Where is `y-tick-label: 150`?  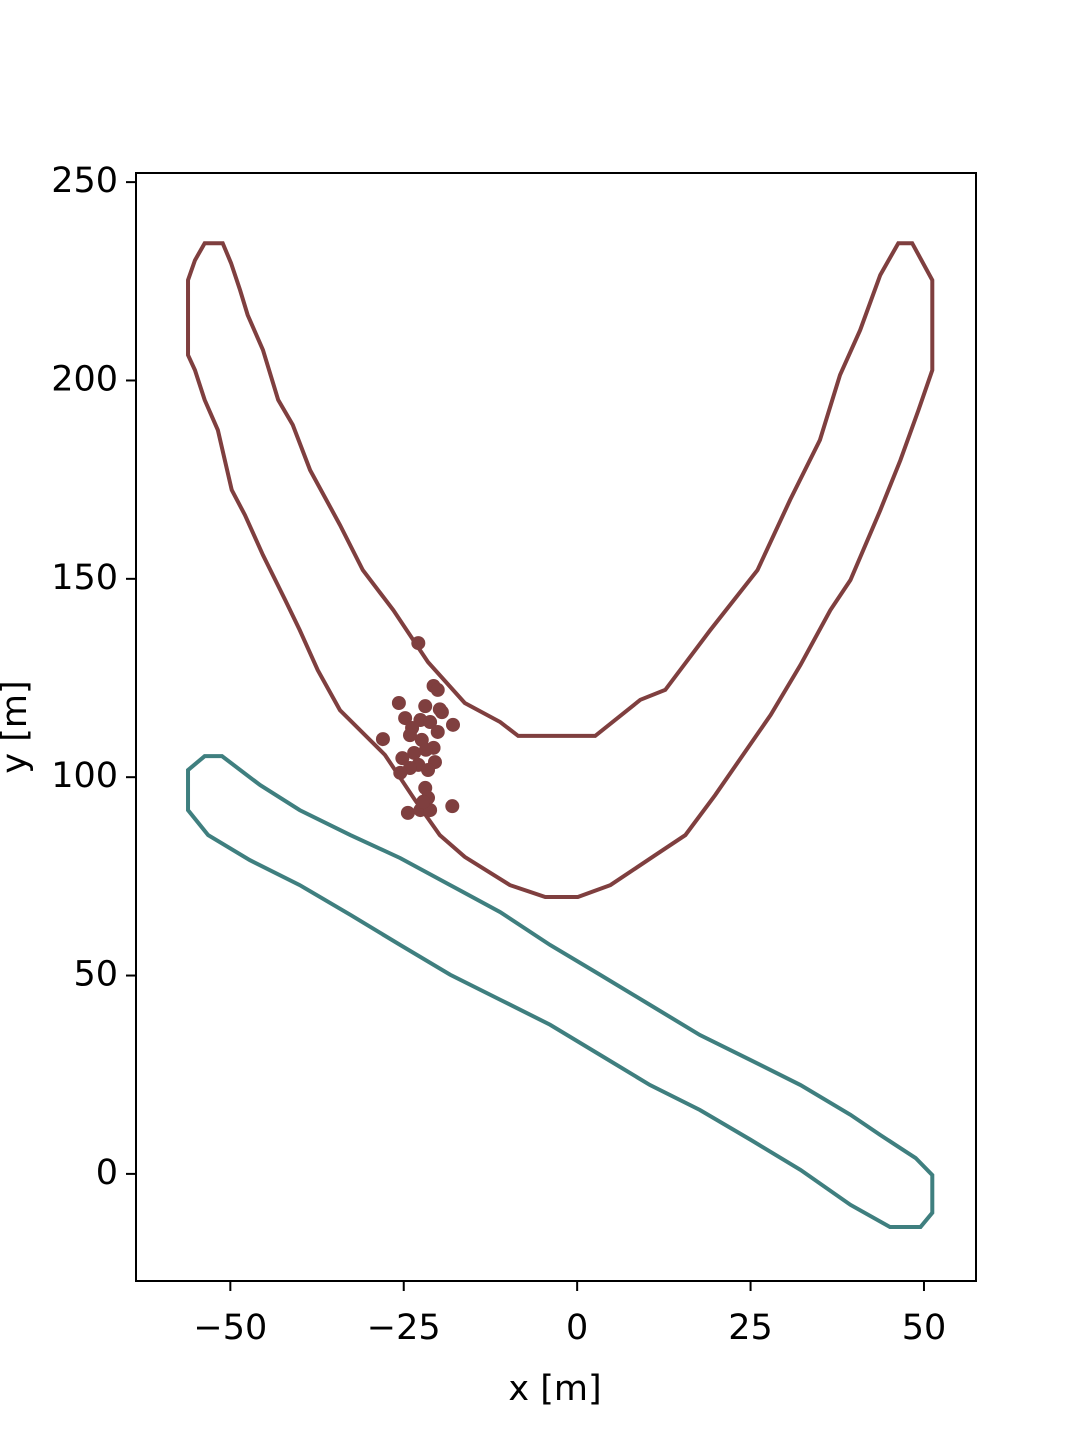
y-tick-label: 150 is located at coordinates (84, 578).